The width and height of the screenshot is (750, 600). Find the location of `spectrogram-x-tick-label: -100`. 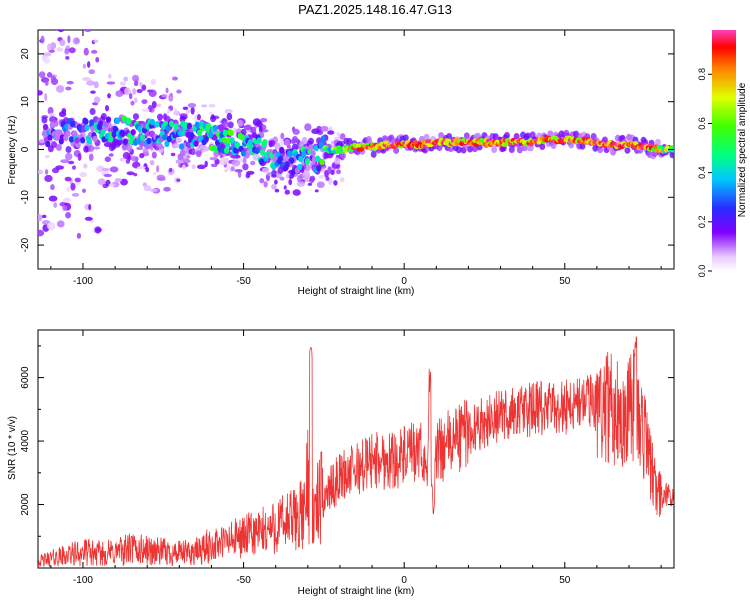

spectrogram-x-tick-label: -100 is located at coordinates (83, 281).